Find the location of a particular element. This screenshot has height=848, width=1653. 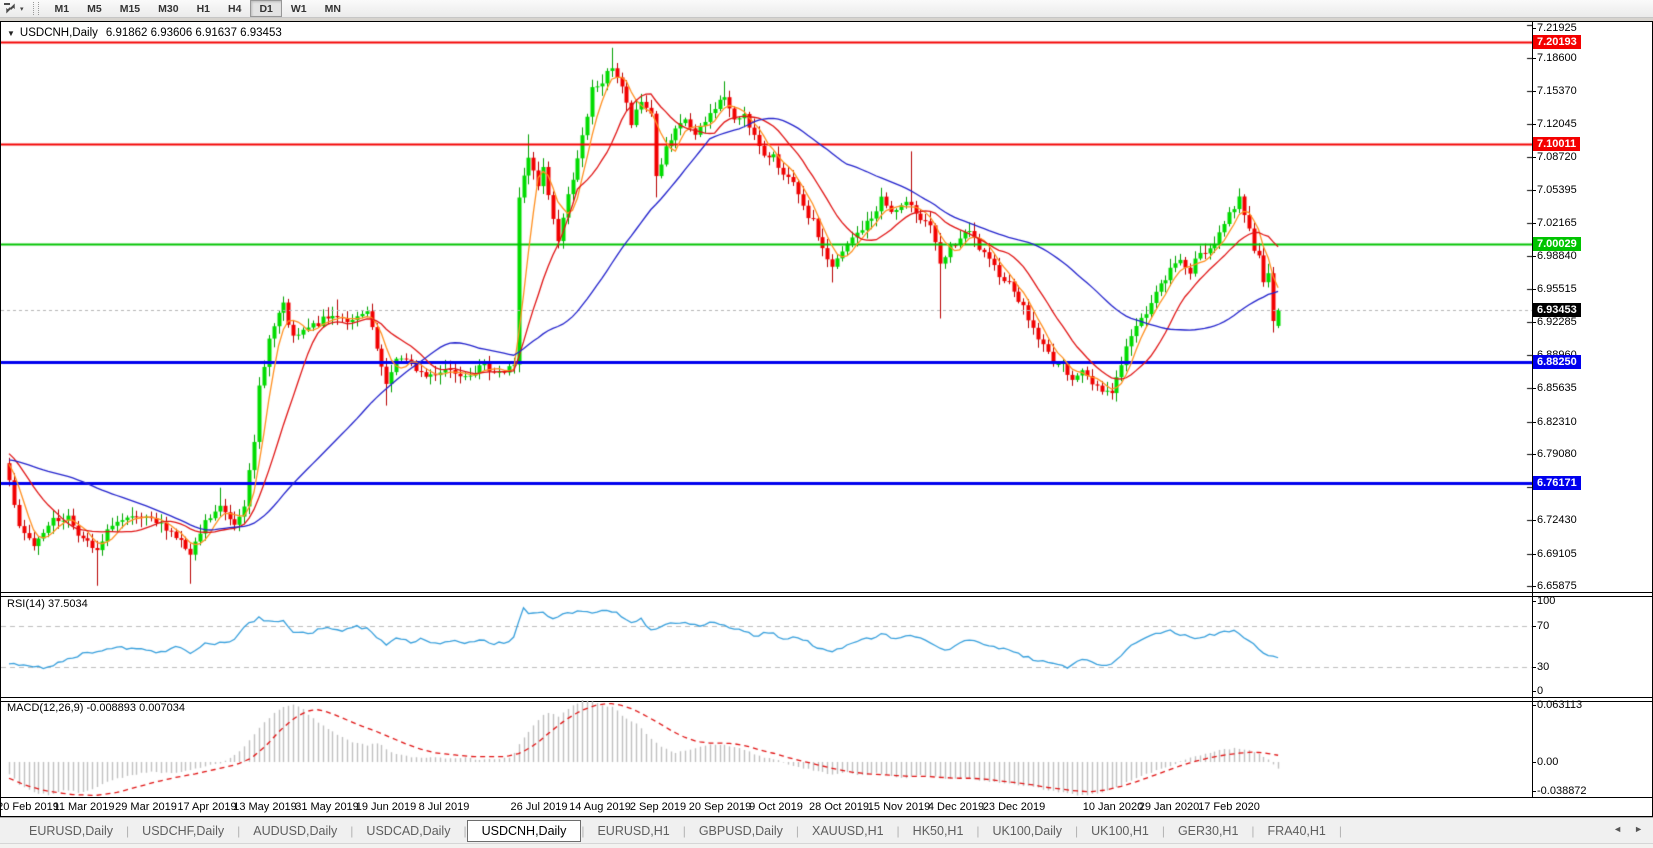

chart-tab-usdchf-daily: USDCHF,Daily is located at coordinates (183, 830).